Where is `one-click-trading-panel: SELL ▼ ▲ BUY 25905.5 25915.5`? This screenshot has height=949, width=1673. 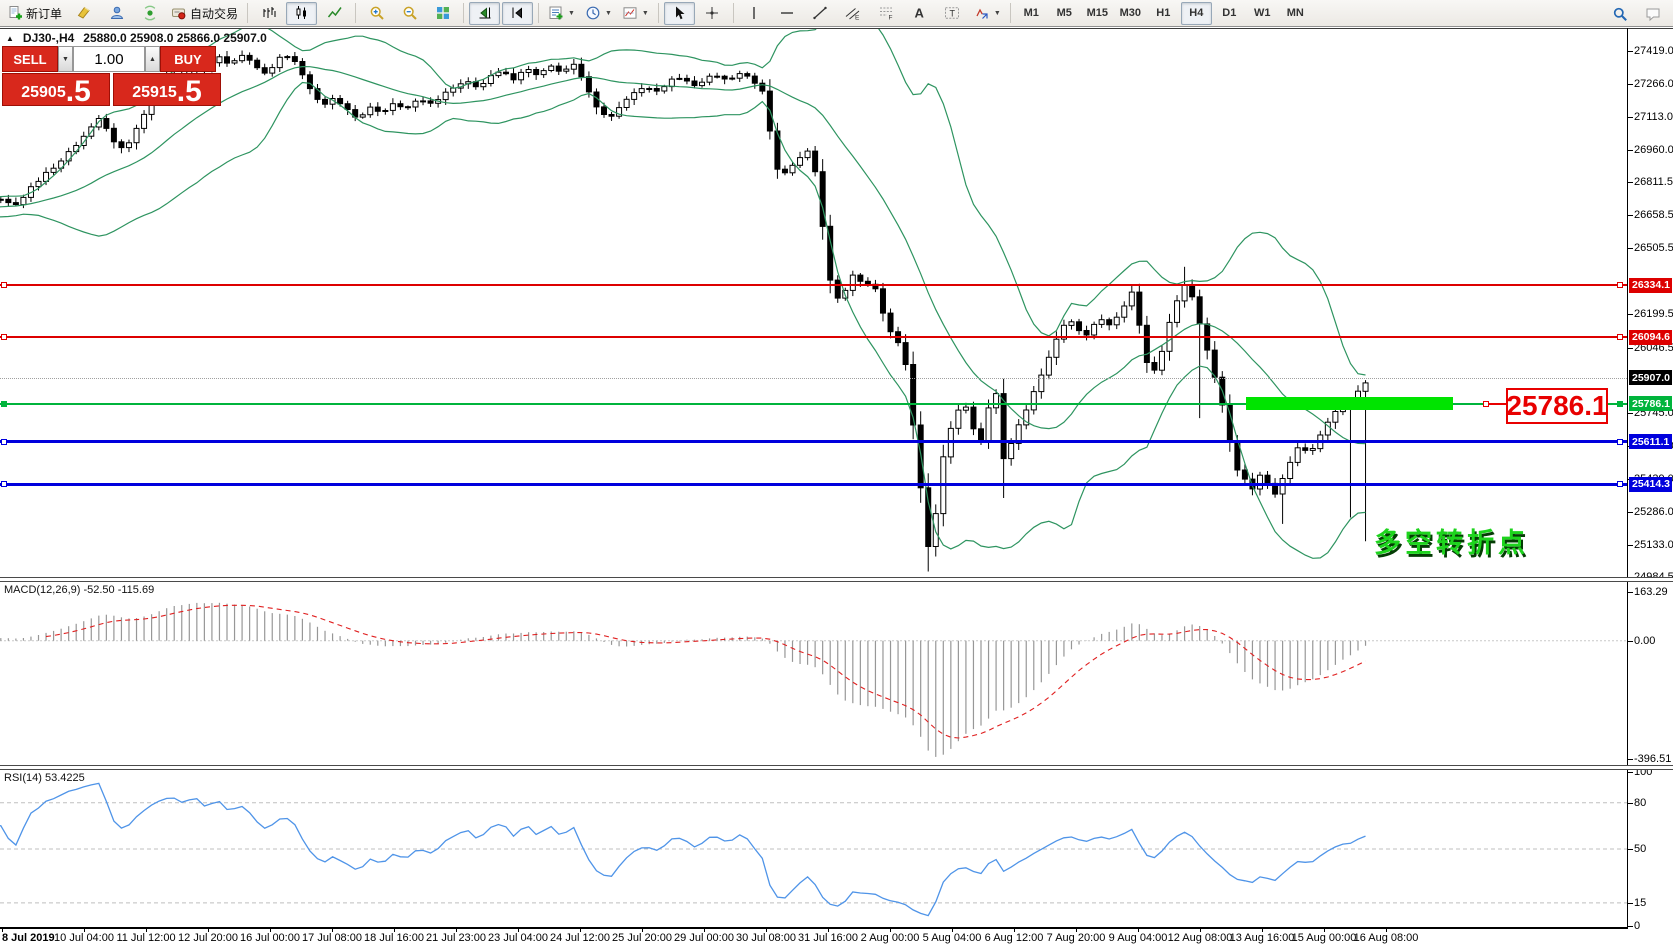
one-click-trading-panel: SELL ▼ ▲ BUY 25905.5 25915.5 is located at coordinates (111, 77).